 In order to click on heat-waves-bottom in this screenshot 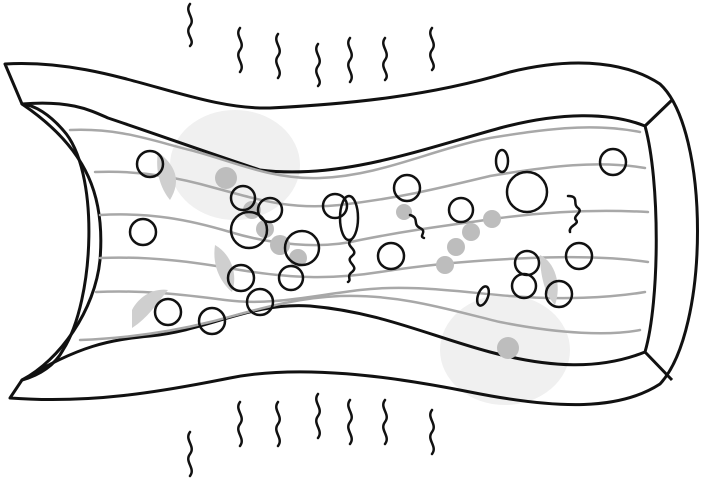, I will do `click(311, 435)`.